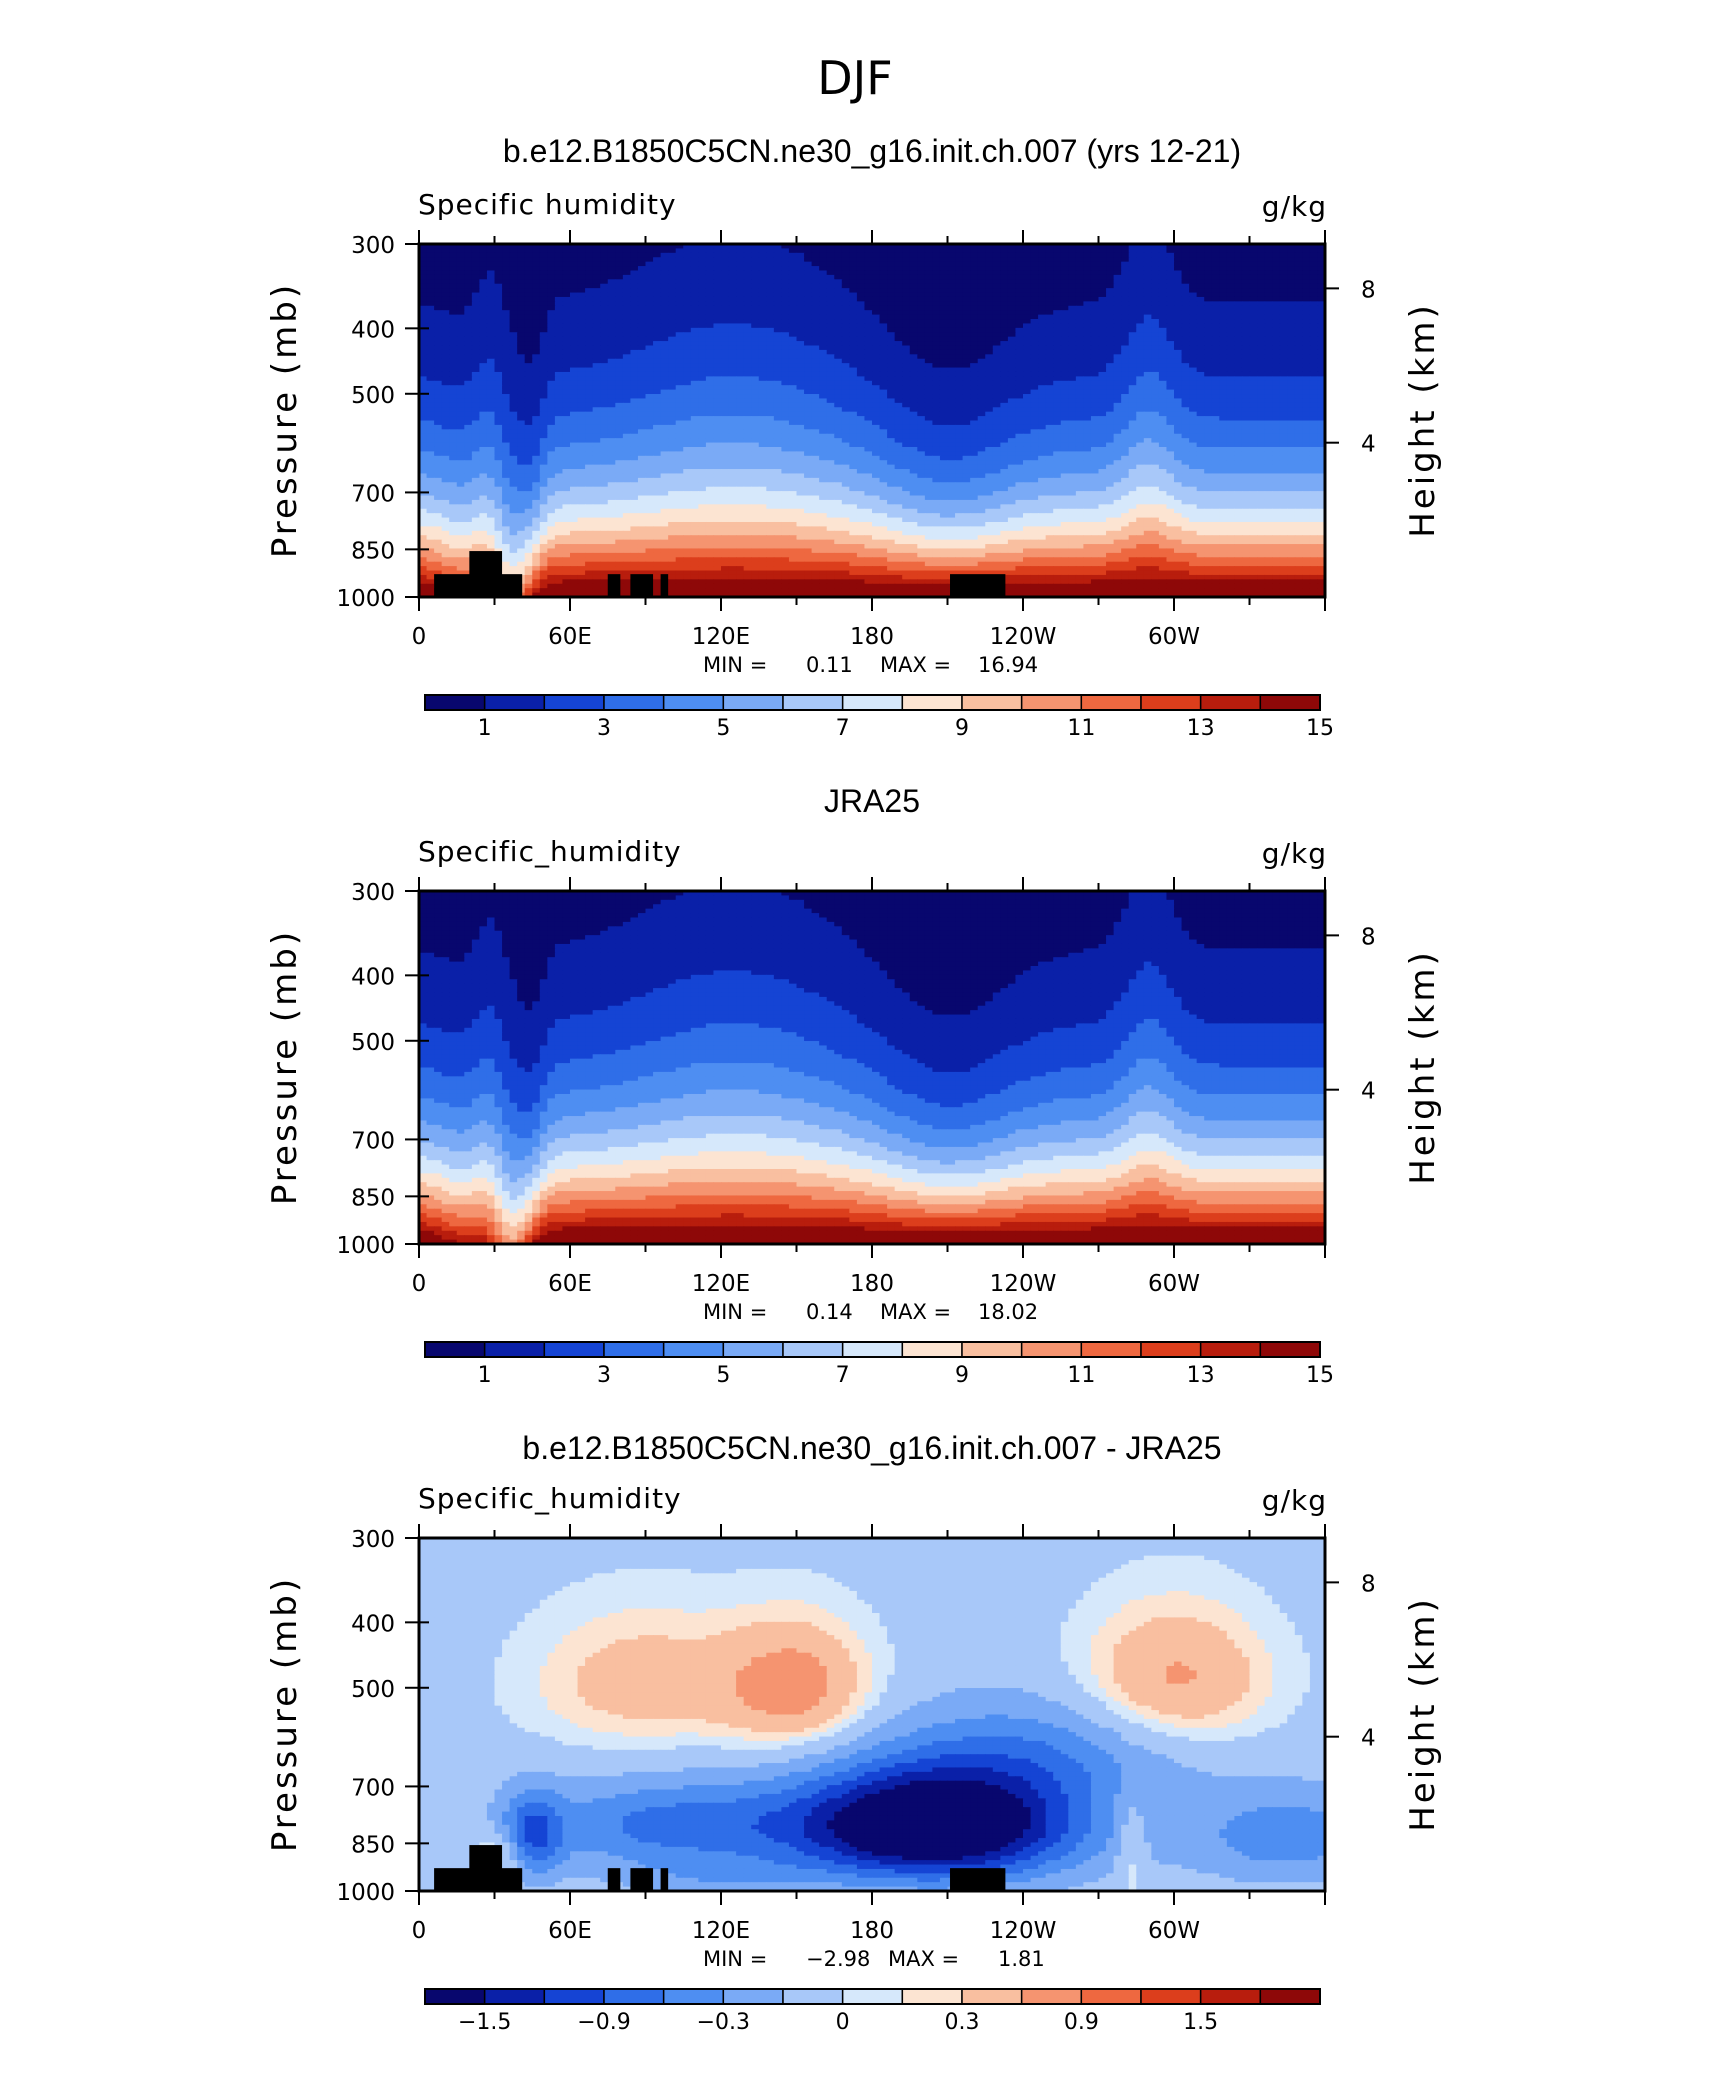  I want to click on panel-1-ticks: 0 60E 120E 180 120W 60W 300 400 500 700 850 1000 8 4, so click(856, 1087).